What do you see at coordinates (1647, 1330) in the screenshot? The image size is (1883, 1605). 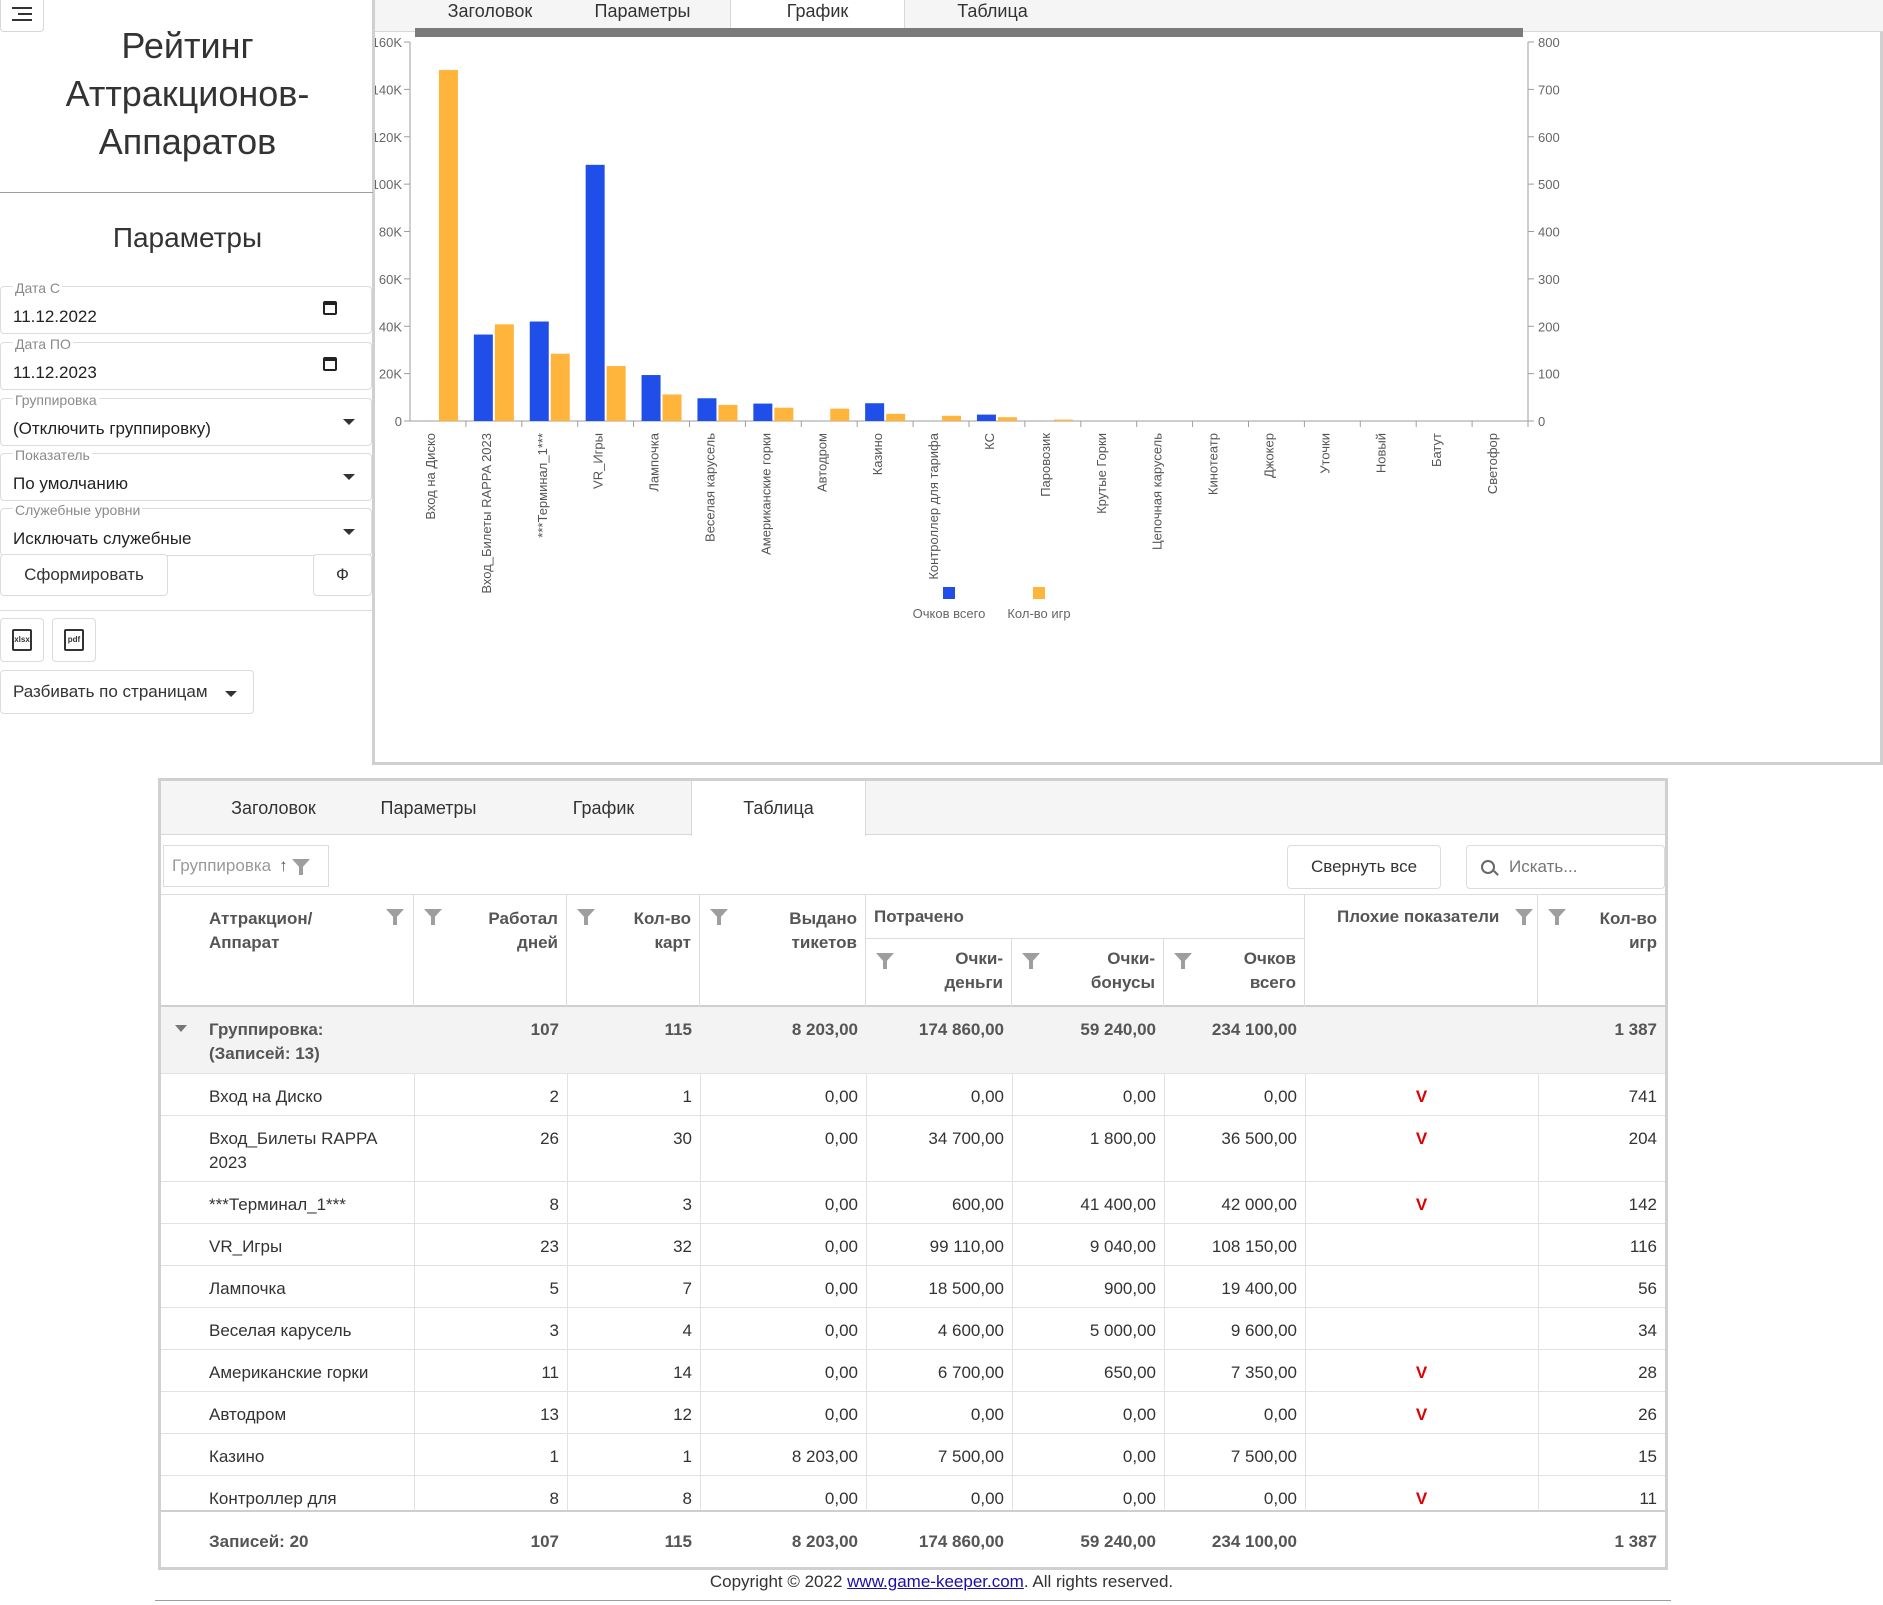 I see `cell-games: 34` at bounding box center [1647, 1330].